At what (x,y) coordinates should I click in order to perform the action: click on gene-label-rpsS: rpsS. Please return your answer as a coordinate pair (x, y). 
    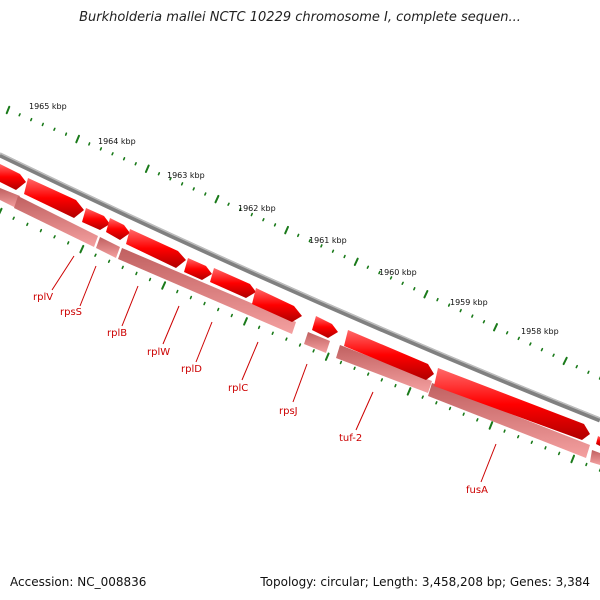
    Looking at the image, I should click on (71, 312).